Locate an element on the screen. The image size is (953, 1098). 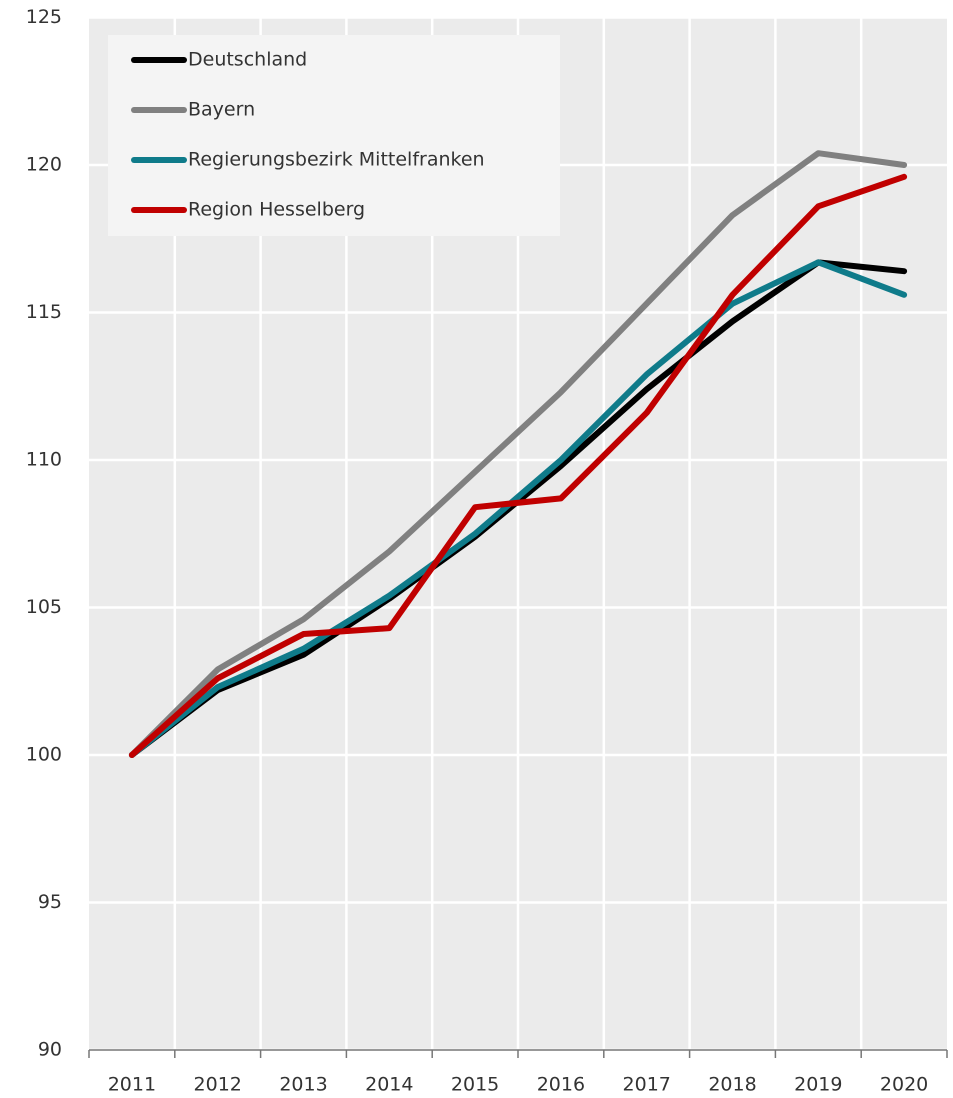
legend-box is located at coordinates (334, 135).